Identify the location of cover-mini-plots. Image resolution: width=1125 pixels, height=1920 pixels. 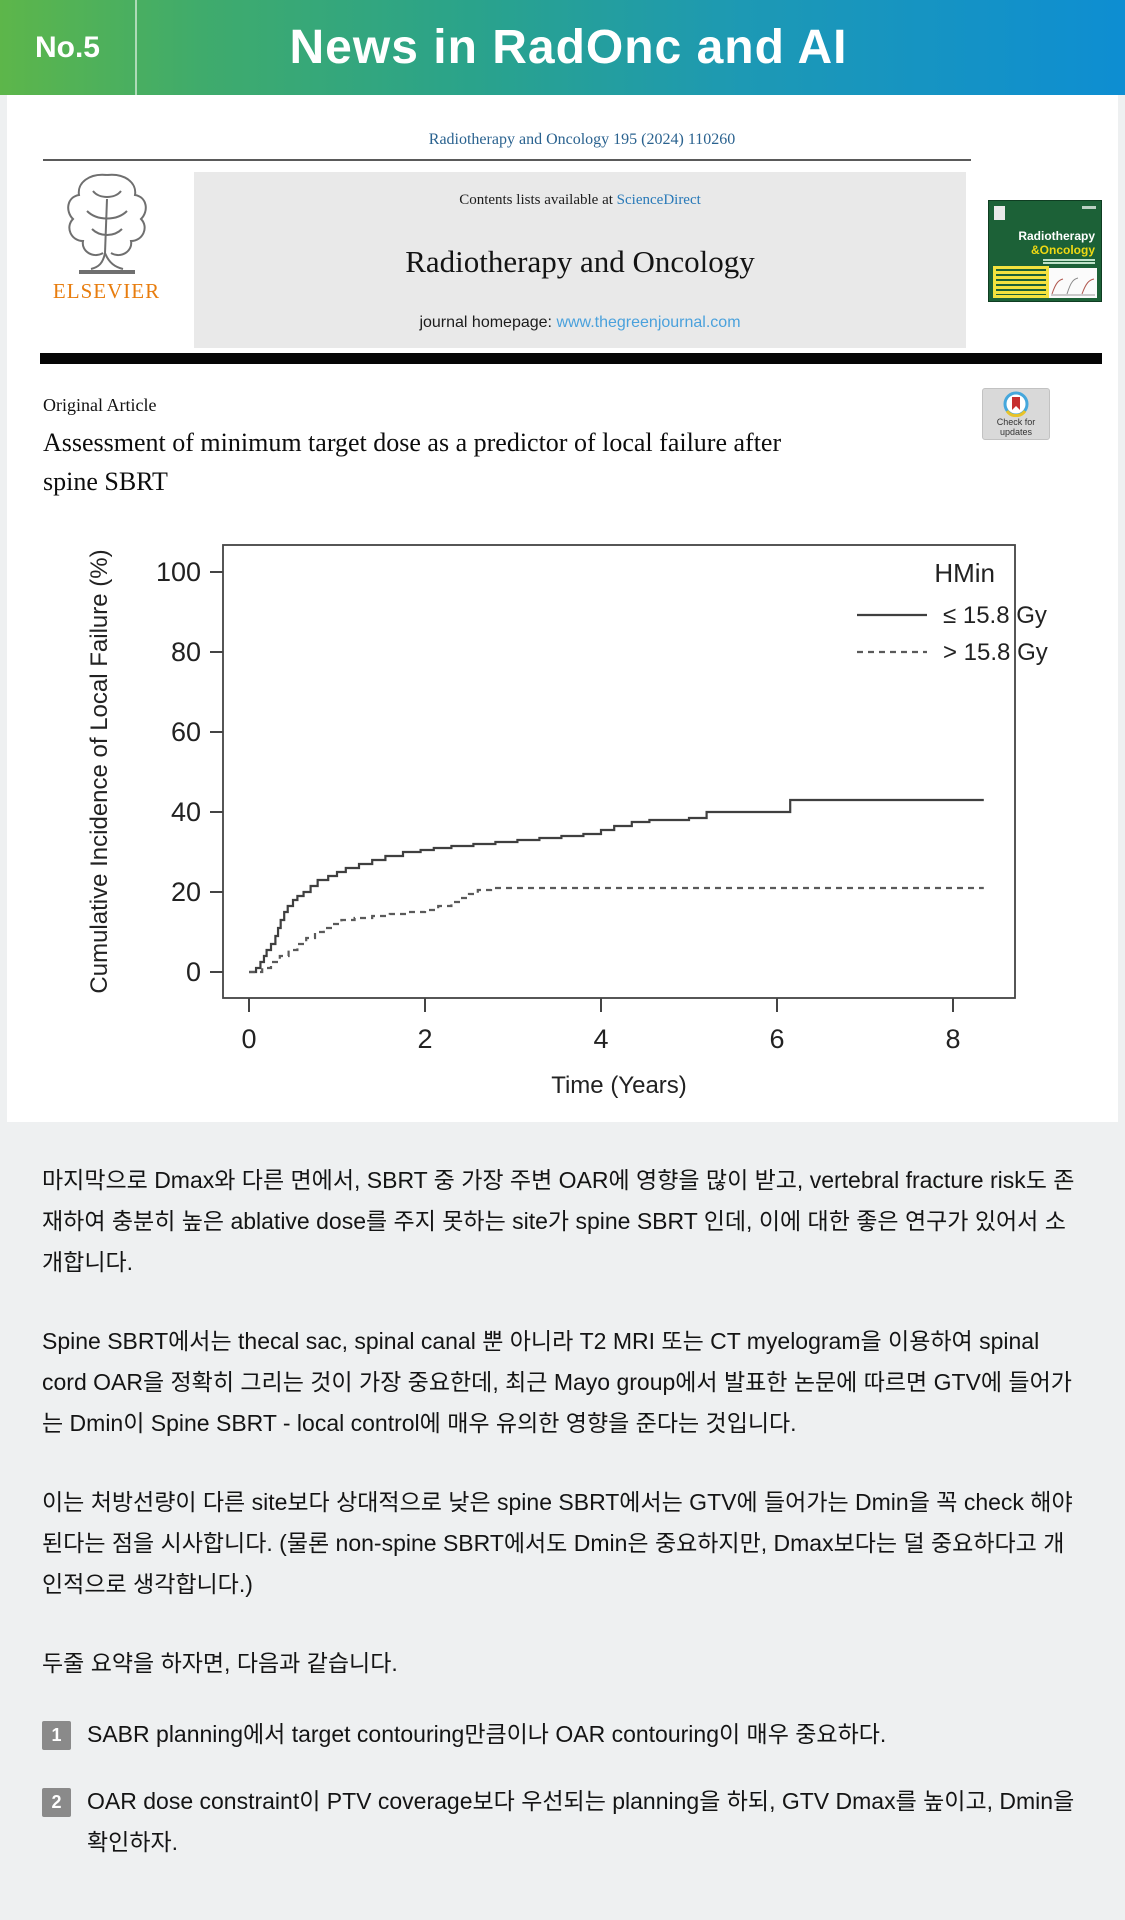
(1073, 286).